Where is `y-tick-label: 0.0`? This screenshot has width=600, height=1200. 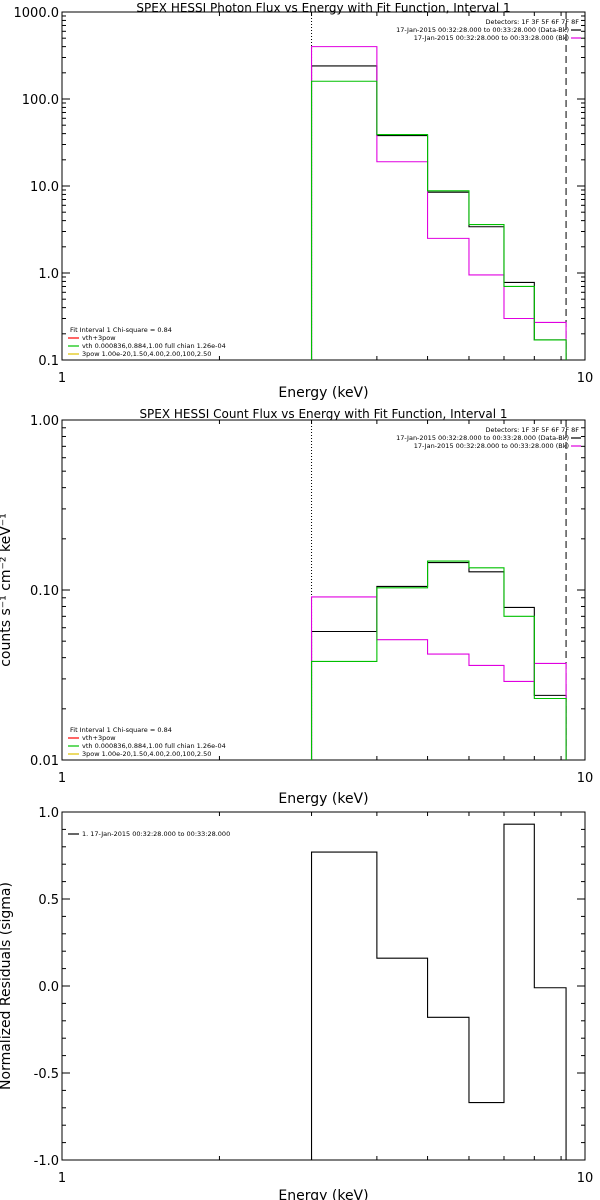
y-tick-label: 0.0 is located at coordinates (48, 987).